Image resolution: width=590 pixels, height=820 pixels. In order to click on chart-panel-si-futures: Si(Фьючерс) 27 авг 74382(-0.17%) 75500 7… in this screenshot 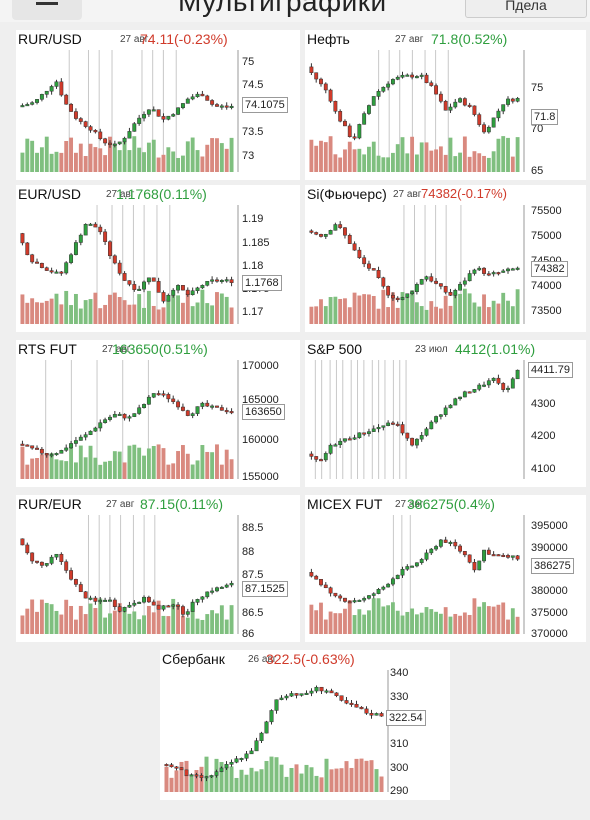, I will do `click(445, 258)`.